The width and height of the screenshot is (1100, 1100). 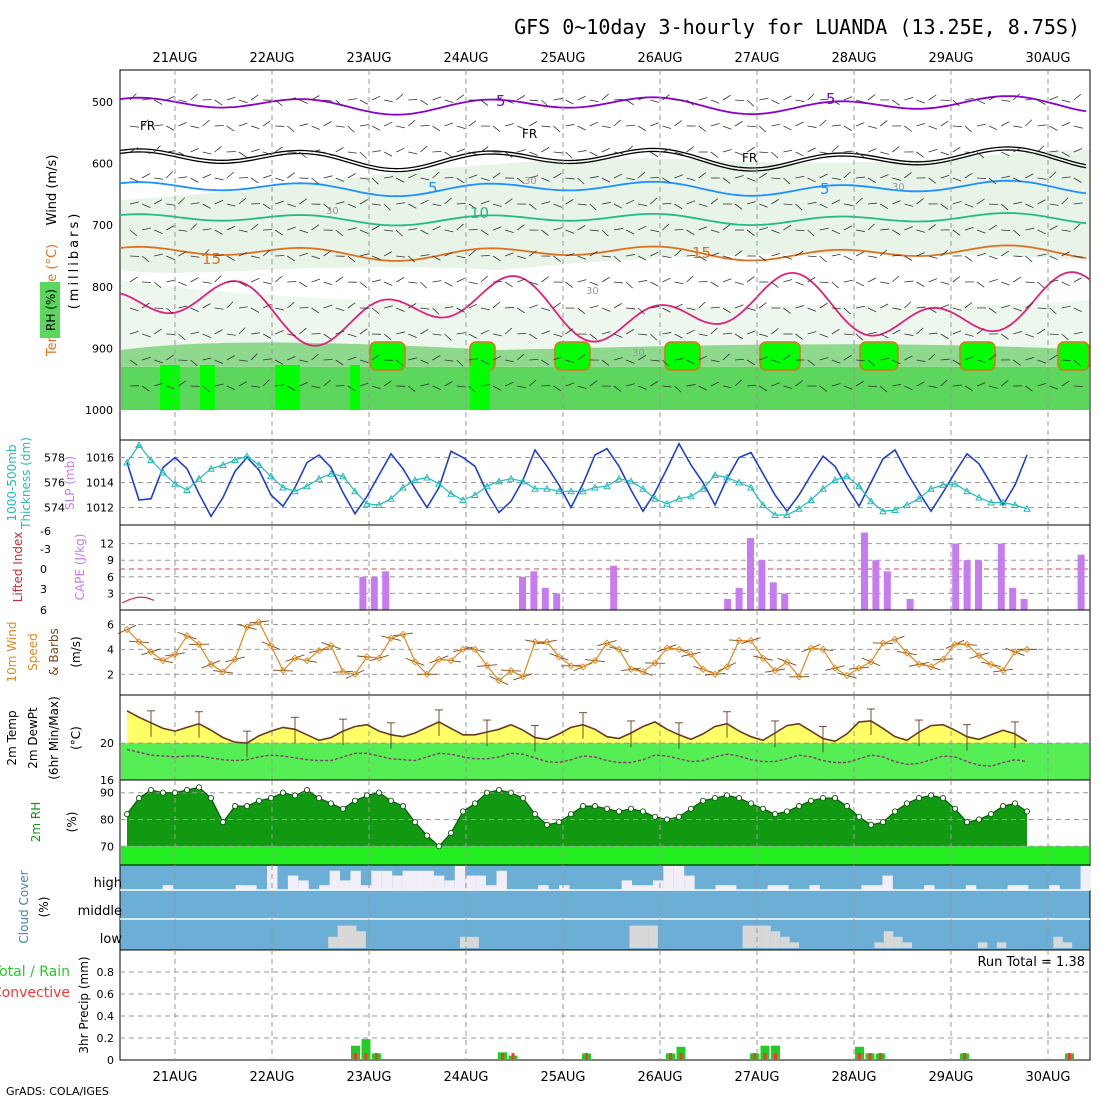 What do you see at coordinates (174, 1077) in the screenshot?
I see `date-tick-label: 21AUG` at bounding box center [174, 1077].